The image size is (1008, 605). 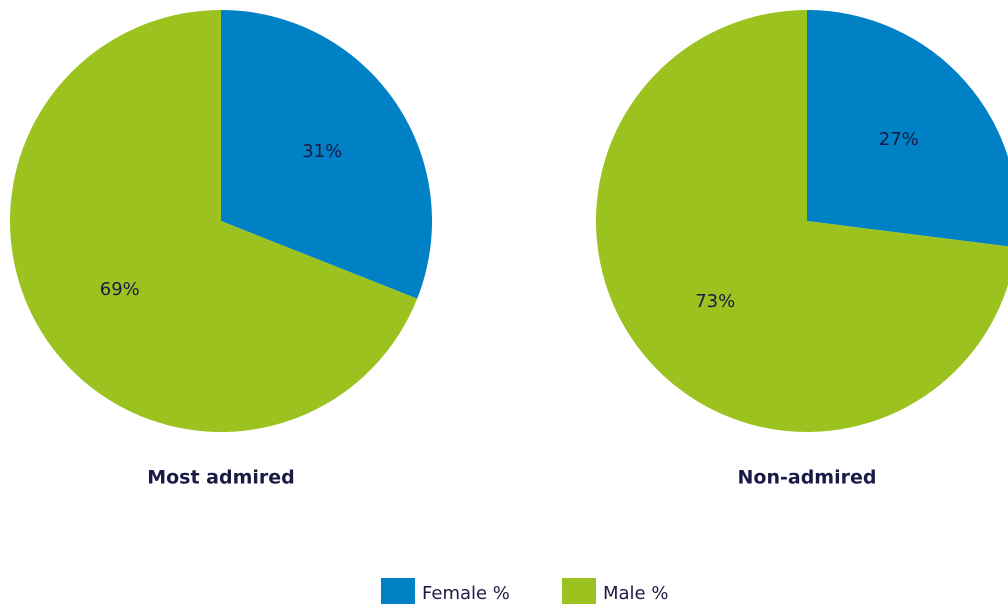 I want to click on pie-title: Non-admired, so click(x=807, y=478).